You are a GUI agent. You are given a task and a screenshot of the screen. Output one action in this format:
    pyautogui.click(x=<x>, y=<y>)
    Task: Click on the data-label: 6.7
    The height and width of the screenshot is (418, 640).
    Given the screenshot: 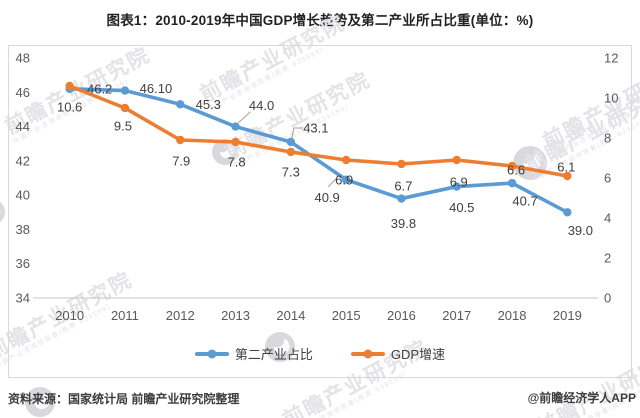 What is the action you would take?
    pyautogui.click(x=403, y=186)
    